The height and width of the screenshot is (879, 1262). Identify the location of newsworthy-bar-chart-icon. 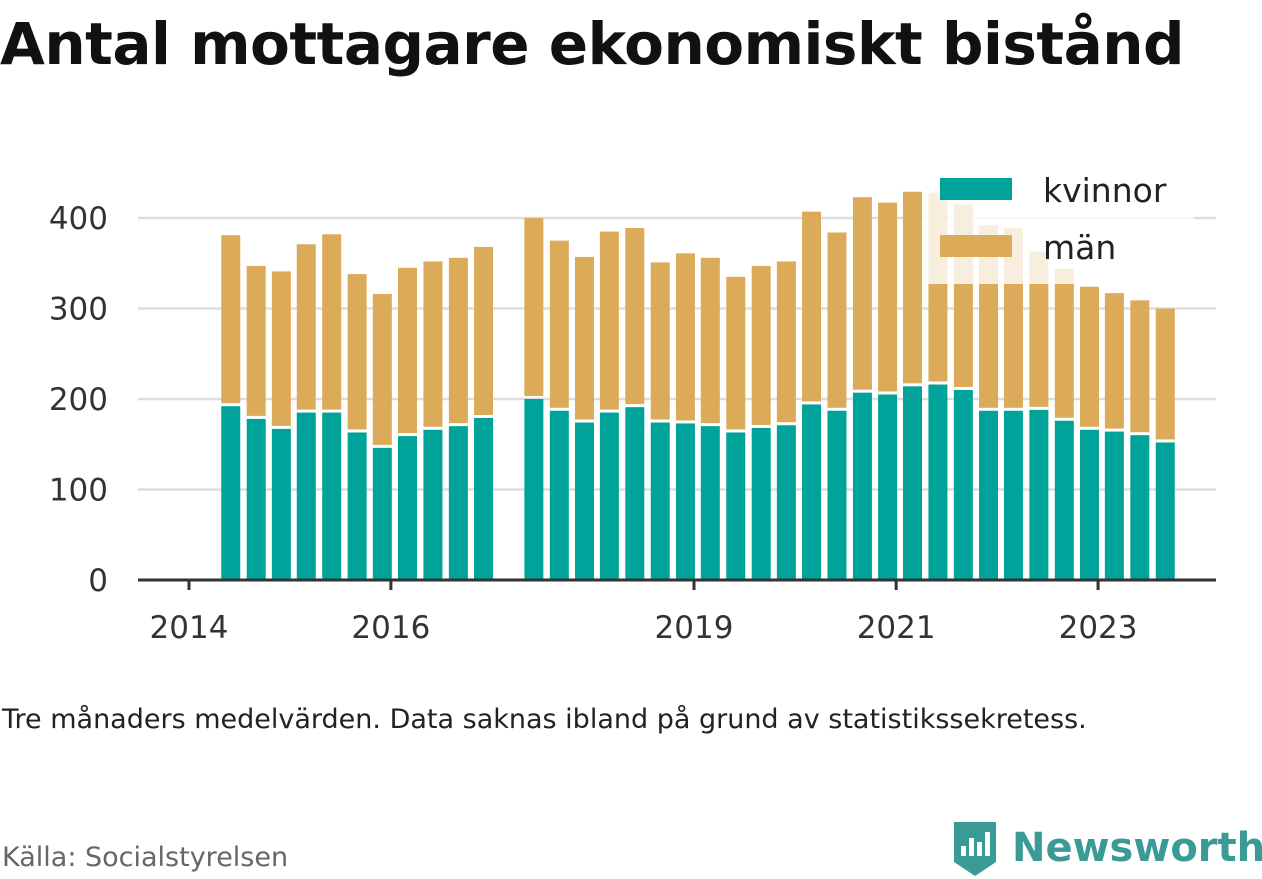
(975, 849).